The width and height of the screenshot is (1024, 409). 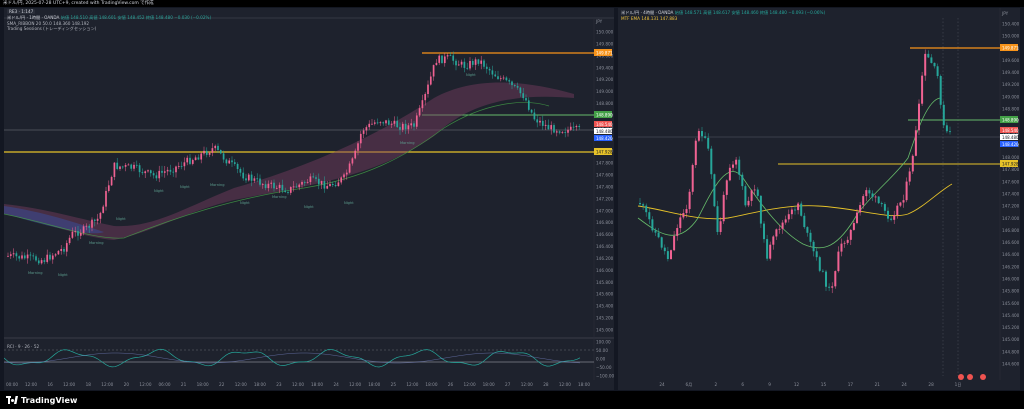 What do you see at coordinates (1011, 133) in the screenshot?
I see `price-tick-label: 148.400` at bounding box center [1011, 133].